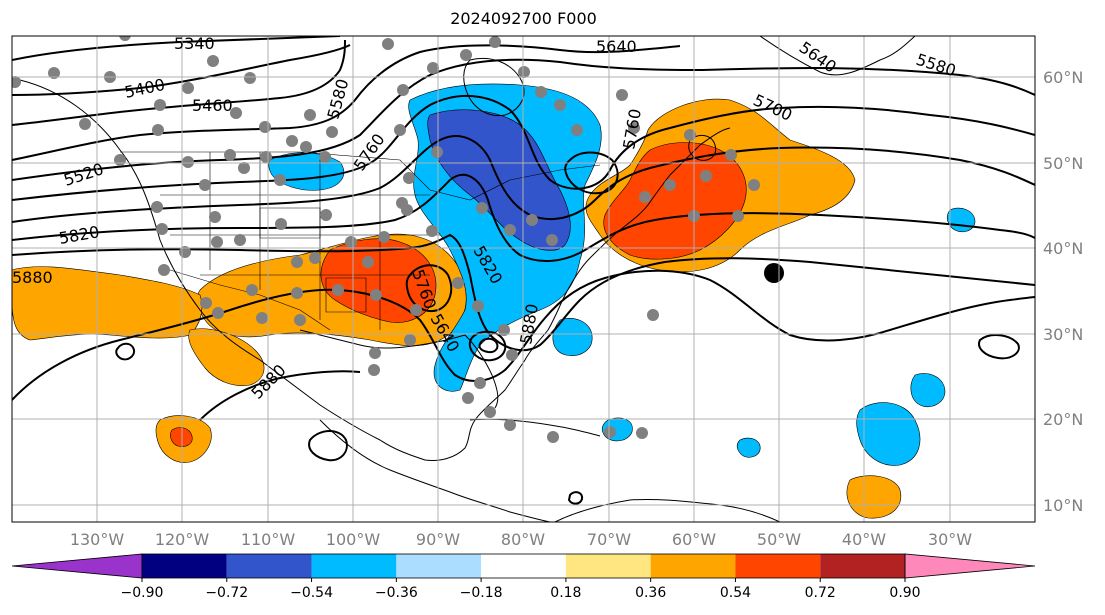 This screenshot has width=1105, height=615. What do you see at coordinates (378, 280) in the screenshot?
I see `plains-strong-area` at bounding box center [378, 280].